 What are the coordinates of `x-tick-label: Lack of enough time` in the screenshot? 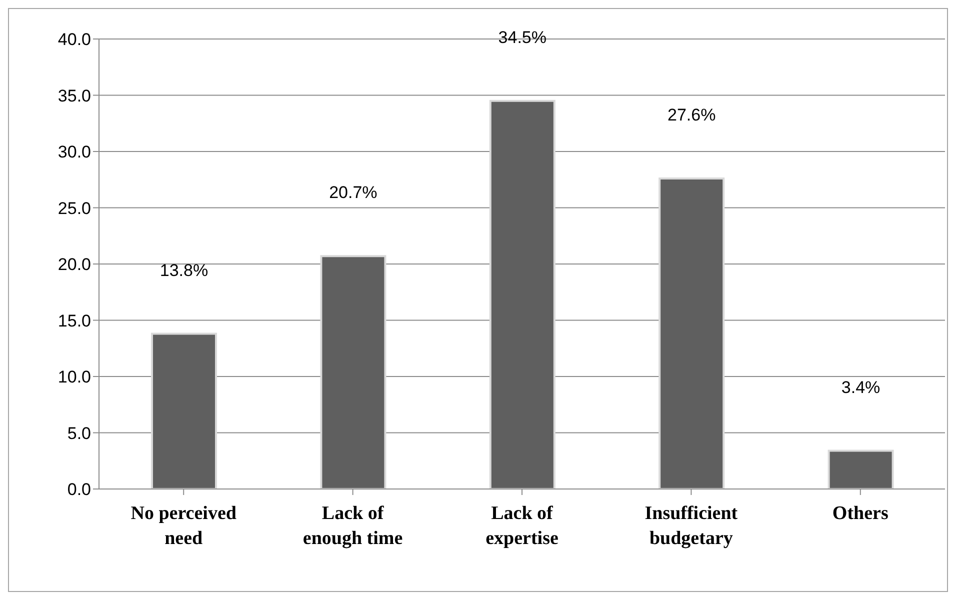 It's located at (352, 526).